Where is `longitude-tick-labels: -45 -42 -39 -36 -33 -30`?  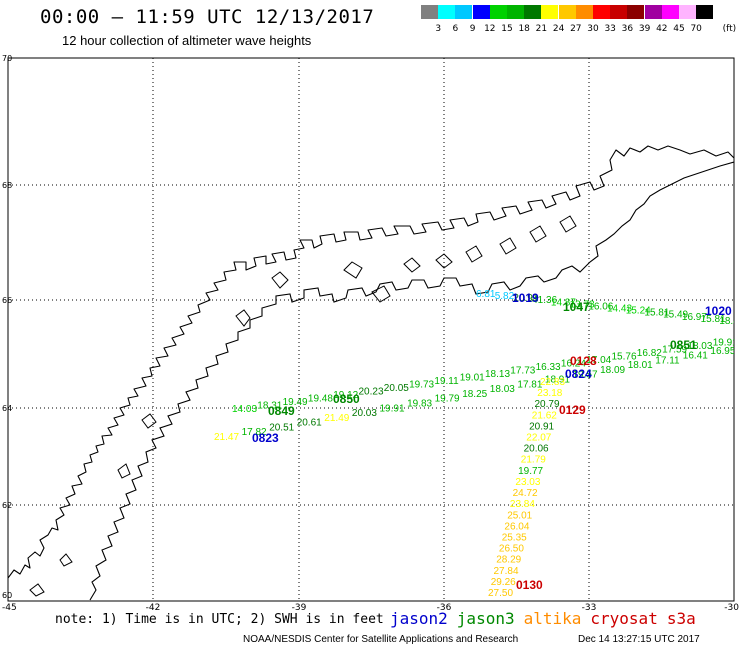
longitude-tick-labels: -45 -42 -39 -36 -33 -30 is located at coordinates (370, 608).